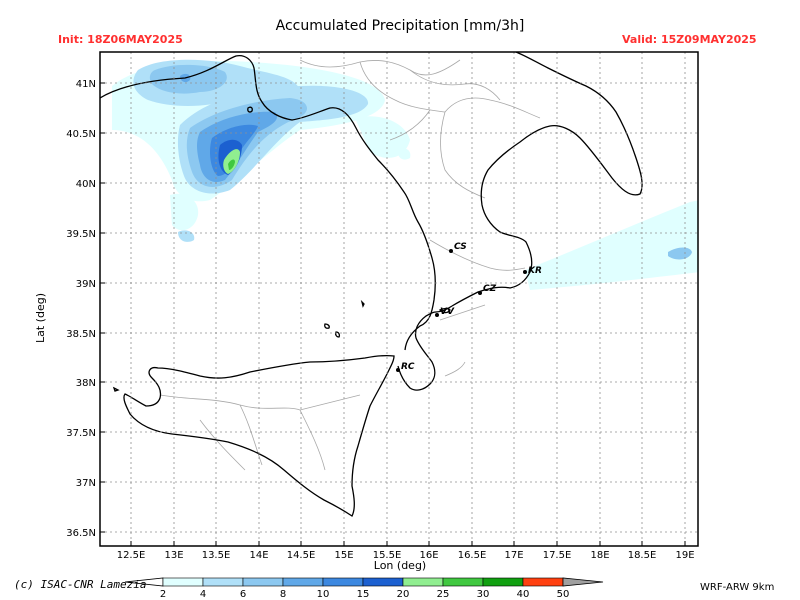  What do you see at coordinates (483, 594) in the screenshot?
I see `colorbar-label: 30` at bounding box center [483, 594].